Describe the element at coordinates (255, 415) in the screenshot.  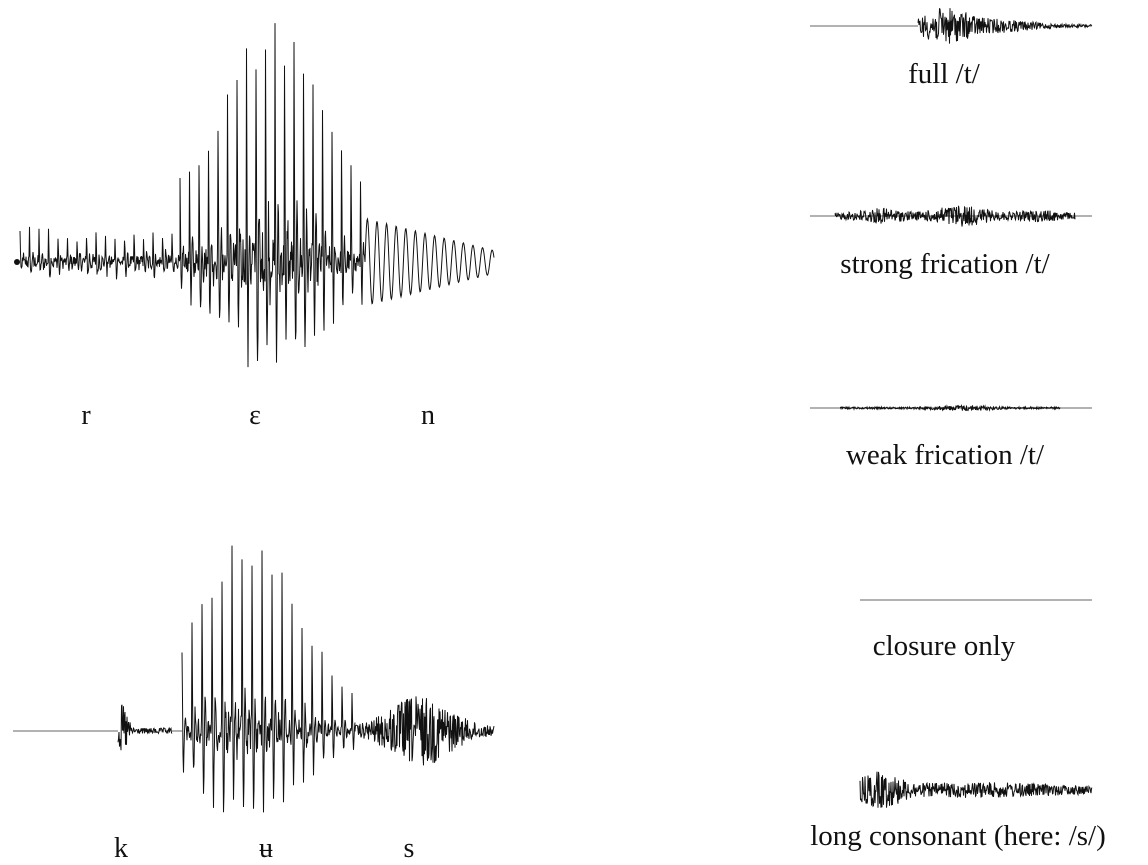
I see `segment-label-epsilon: ɛ` at that location.